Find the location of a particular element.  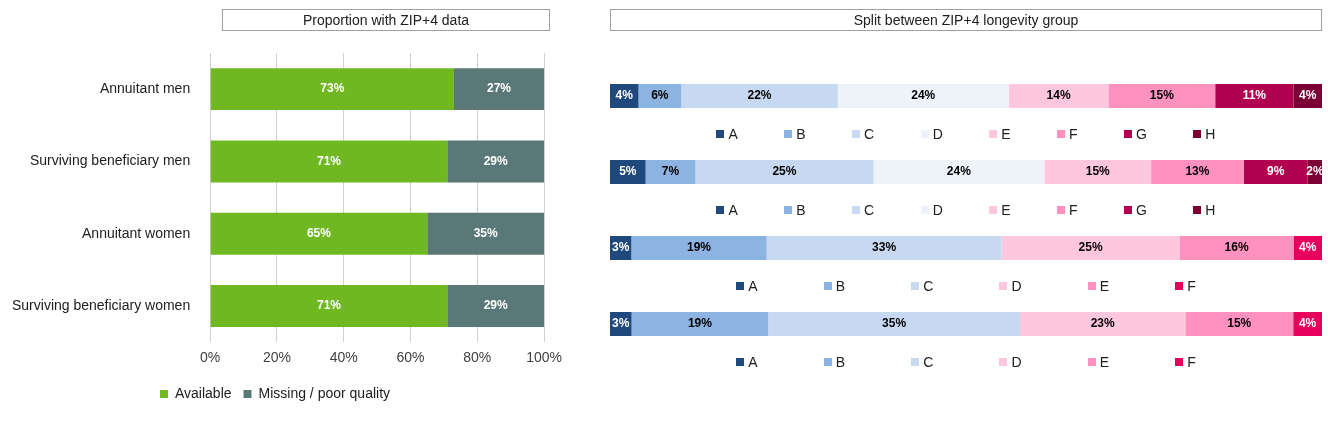

data-label: 27% is located at coordinates (499, 88).